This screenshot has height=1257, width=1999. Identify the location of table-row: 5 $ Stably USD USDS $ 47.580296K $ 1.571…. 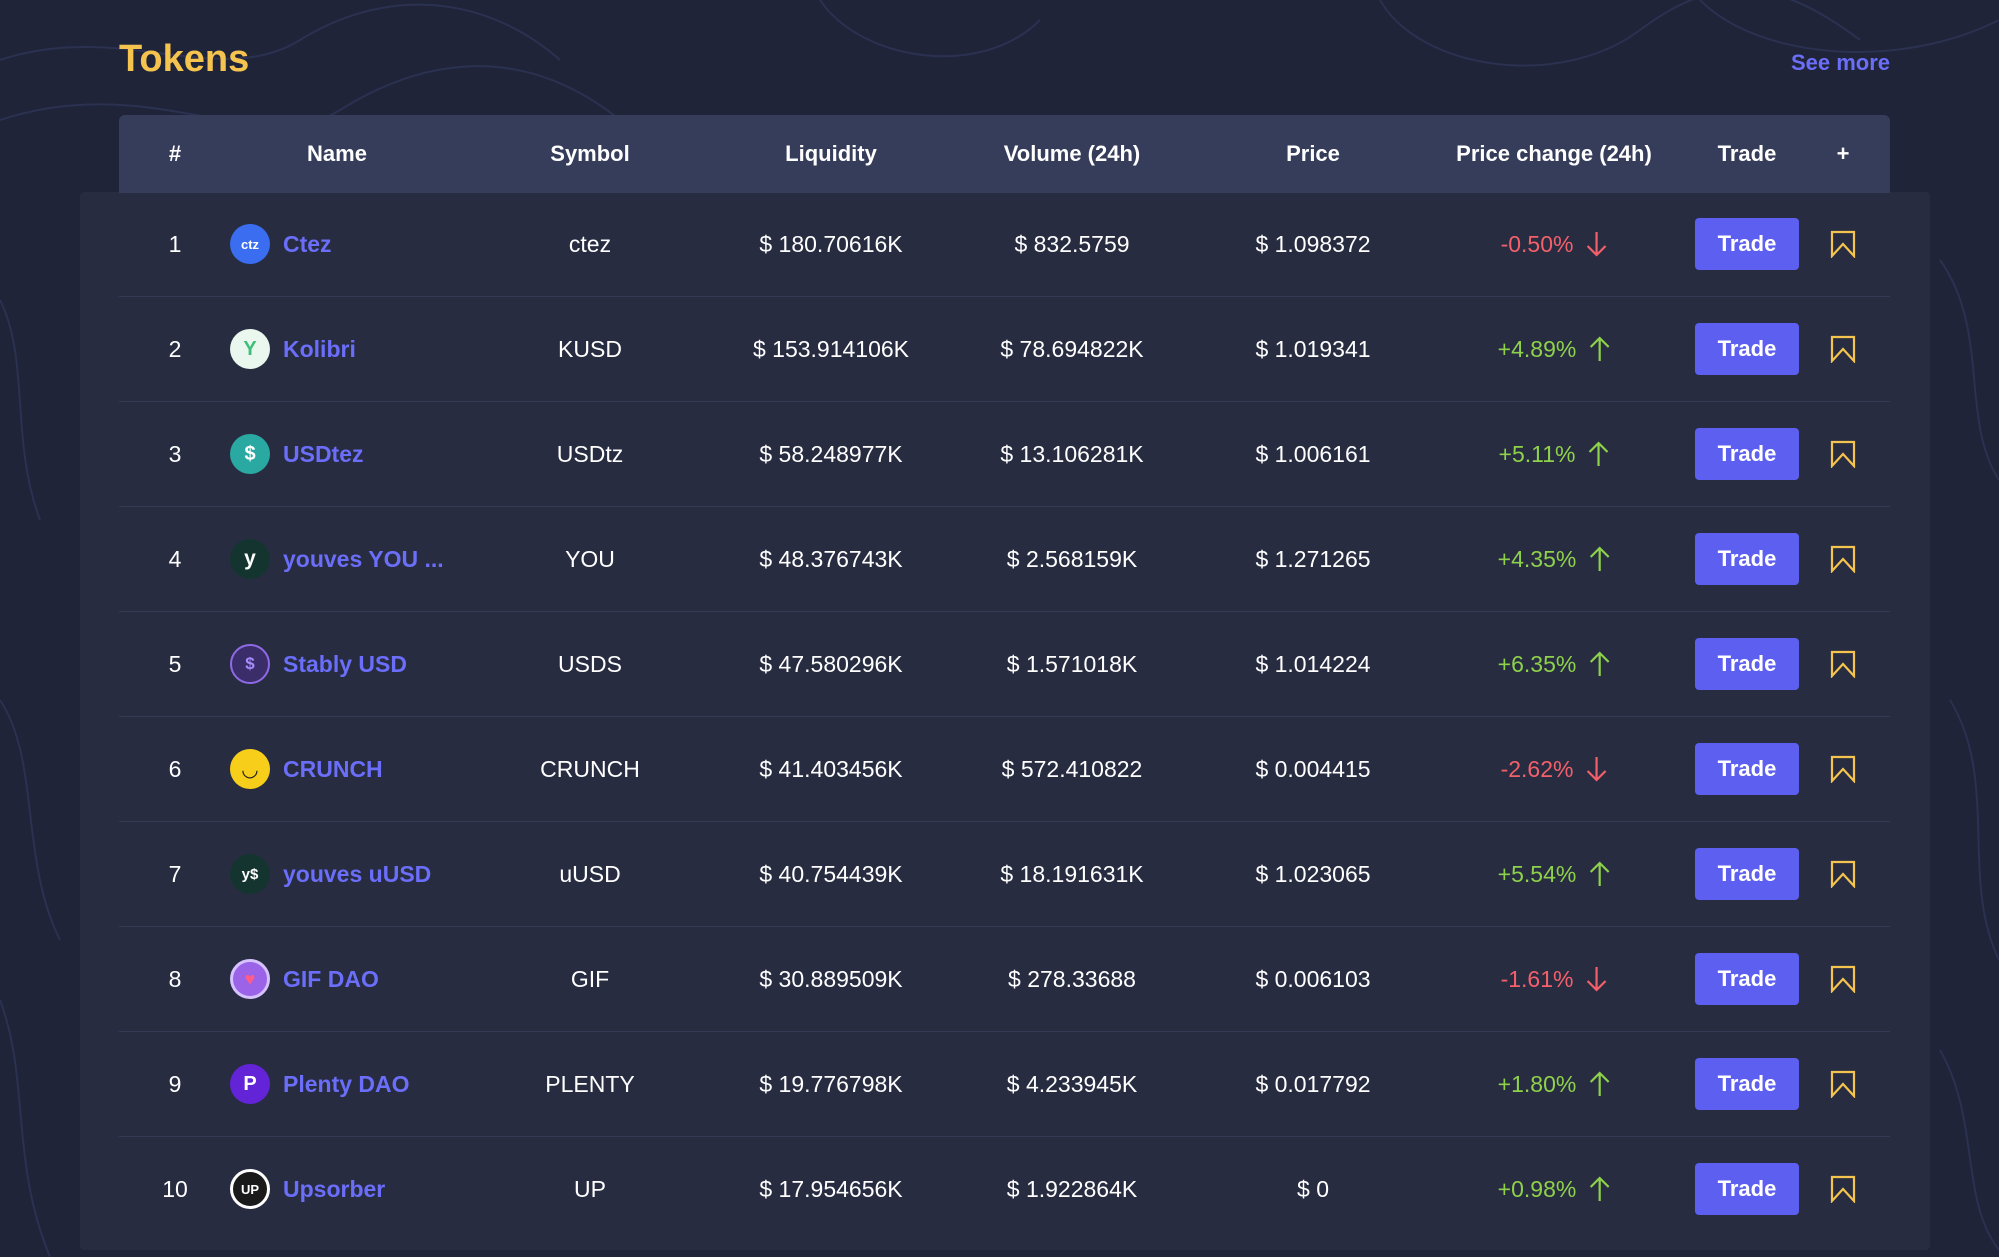
(1004, 664).